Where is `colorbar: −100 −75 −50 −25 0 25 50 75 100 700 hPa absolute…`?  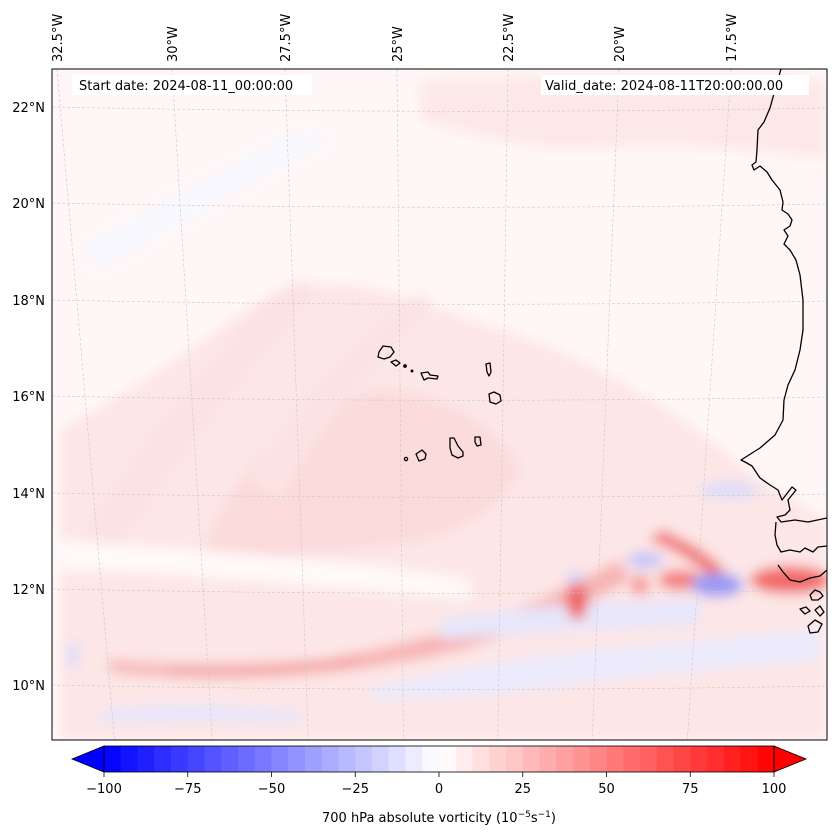 colorbar: −100 −75 −50 −25 0 25 50 75 100 700 hPa absolute… is located at coordinates (439, 785).